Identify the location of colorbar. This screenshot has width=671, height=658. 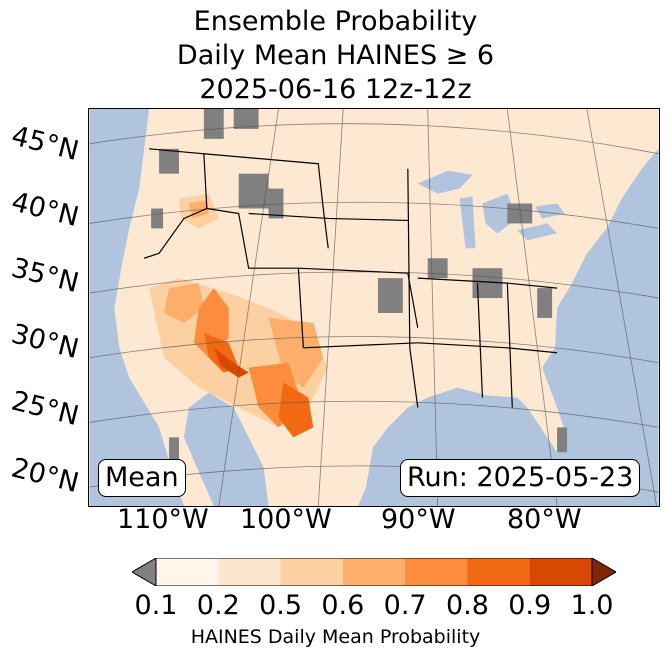
(374, 572).